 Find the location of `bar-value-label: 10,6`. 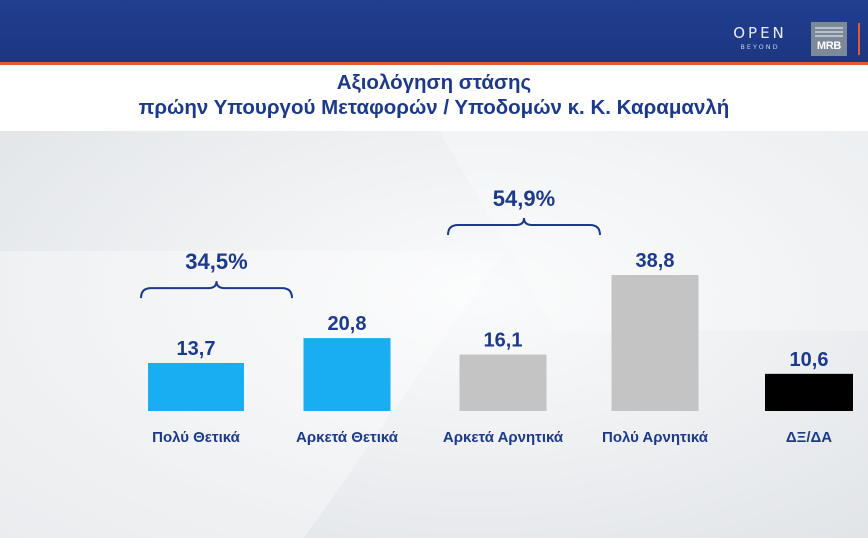

bar-value-label: 10,6 is located at coordinates (809, 360).